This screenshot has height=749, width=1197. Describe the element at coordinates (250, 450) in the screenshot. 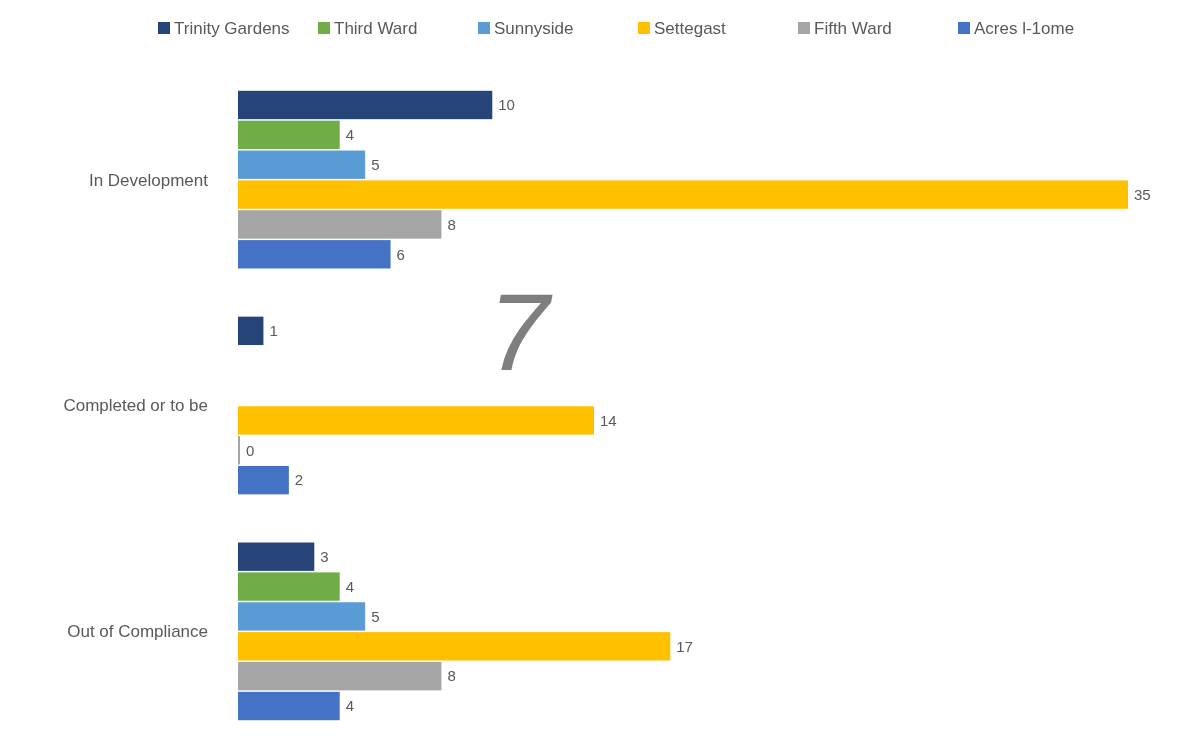

I see `data-label: 0` at that location.